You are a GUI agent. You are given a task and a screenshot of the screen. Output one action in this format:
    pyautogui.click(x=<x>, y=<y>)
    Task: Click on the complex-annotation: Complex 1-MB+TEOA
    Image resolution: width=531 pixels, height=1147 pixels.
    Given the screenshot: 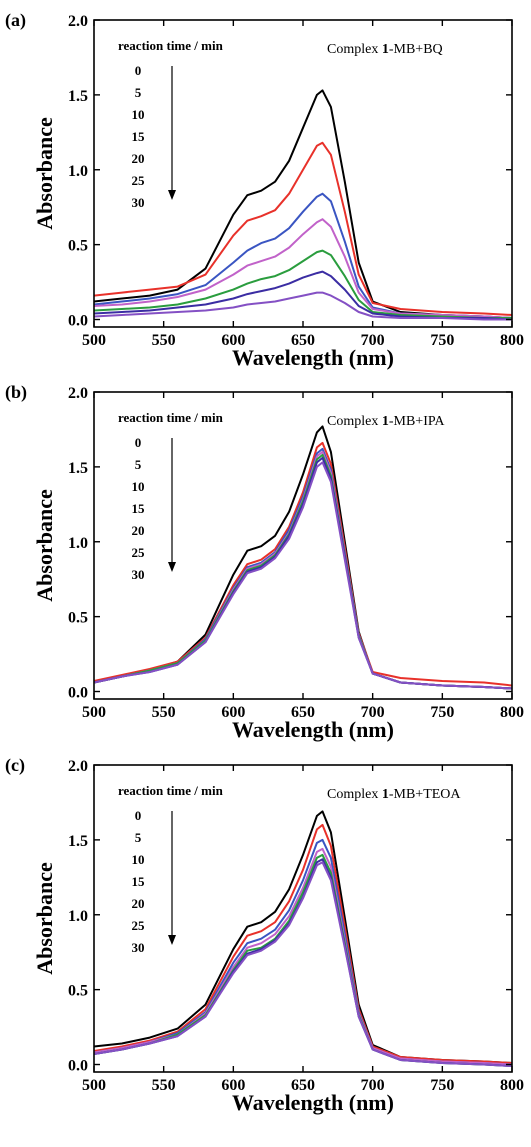 What is the action you would take?
    pyautogui.click(x=394, y=794)
    